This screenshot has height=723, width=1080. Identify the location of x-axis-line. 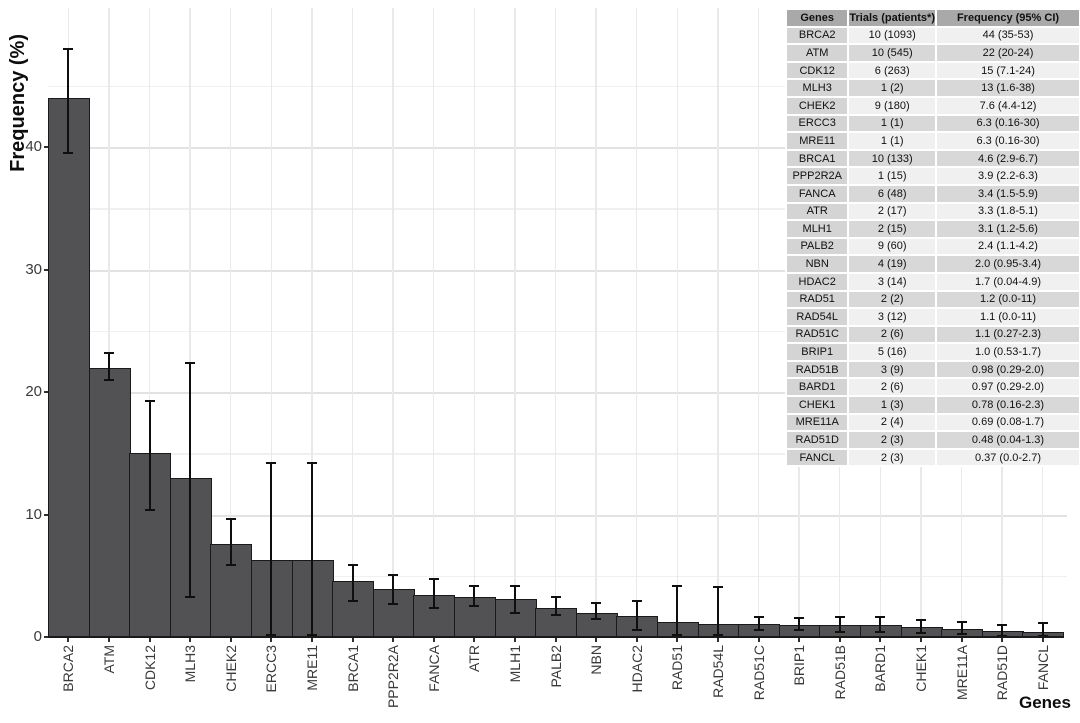
(555, 636).